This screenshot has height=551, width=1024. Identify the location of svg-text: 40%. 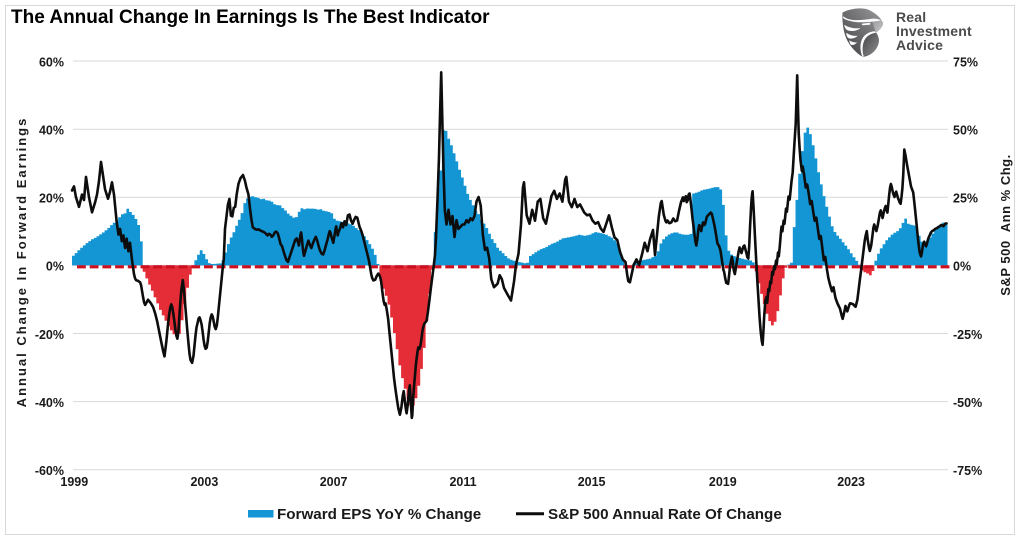
(51, 131).